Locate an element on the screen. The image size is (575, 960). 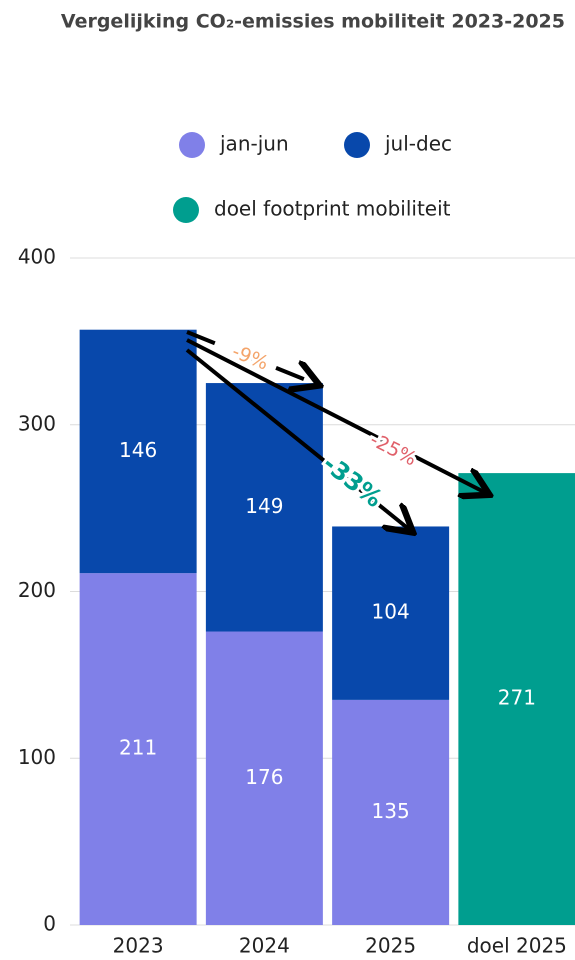
data-label: 149 is located at coordinates (264, 506).